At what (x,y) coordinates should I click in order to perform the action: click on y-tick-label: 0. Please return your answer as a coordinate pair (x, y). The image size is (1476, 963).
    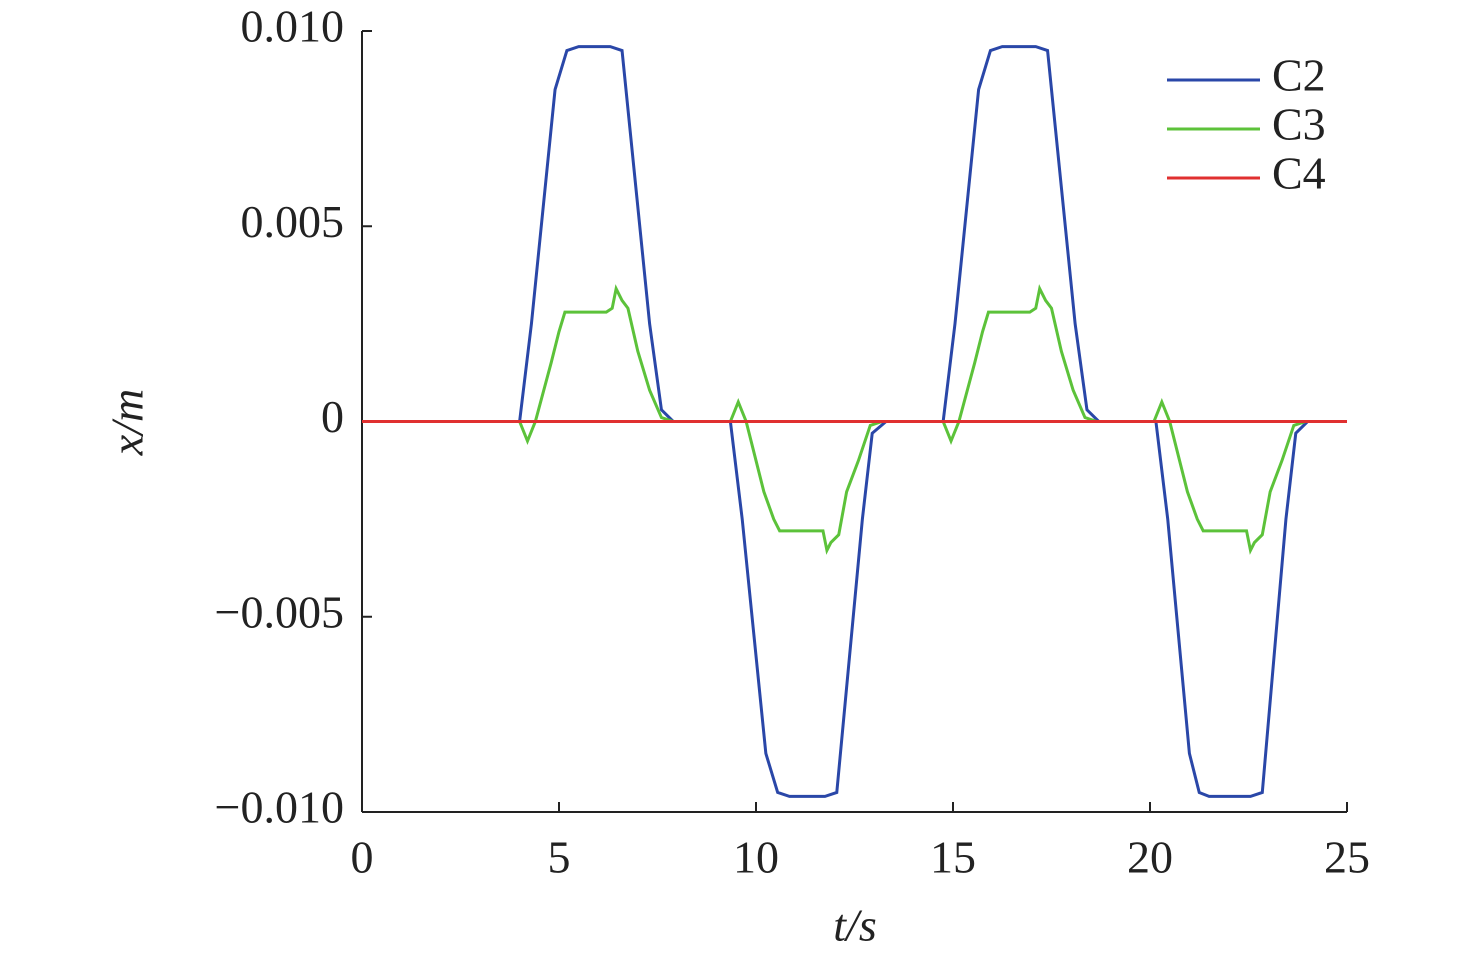
    Looking at the image, I should click on (332, 416).